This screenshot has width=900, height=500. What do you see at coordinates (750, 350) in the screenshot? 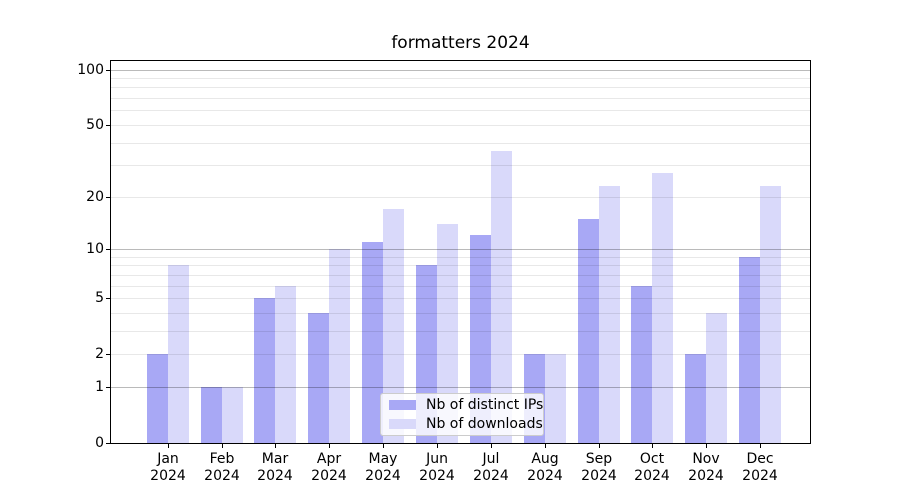
I see `bar-distinct-ips-dec` at bounding box center [750, 350].